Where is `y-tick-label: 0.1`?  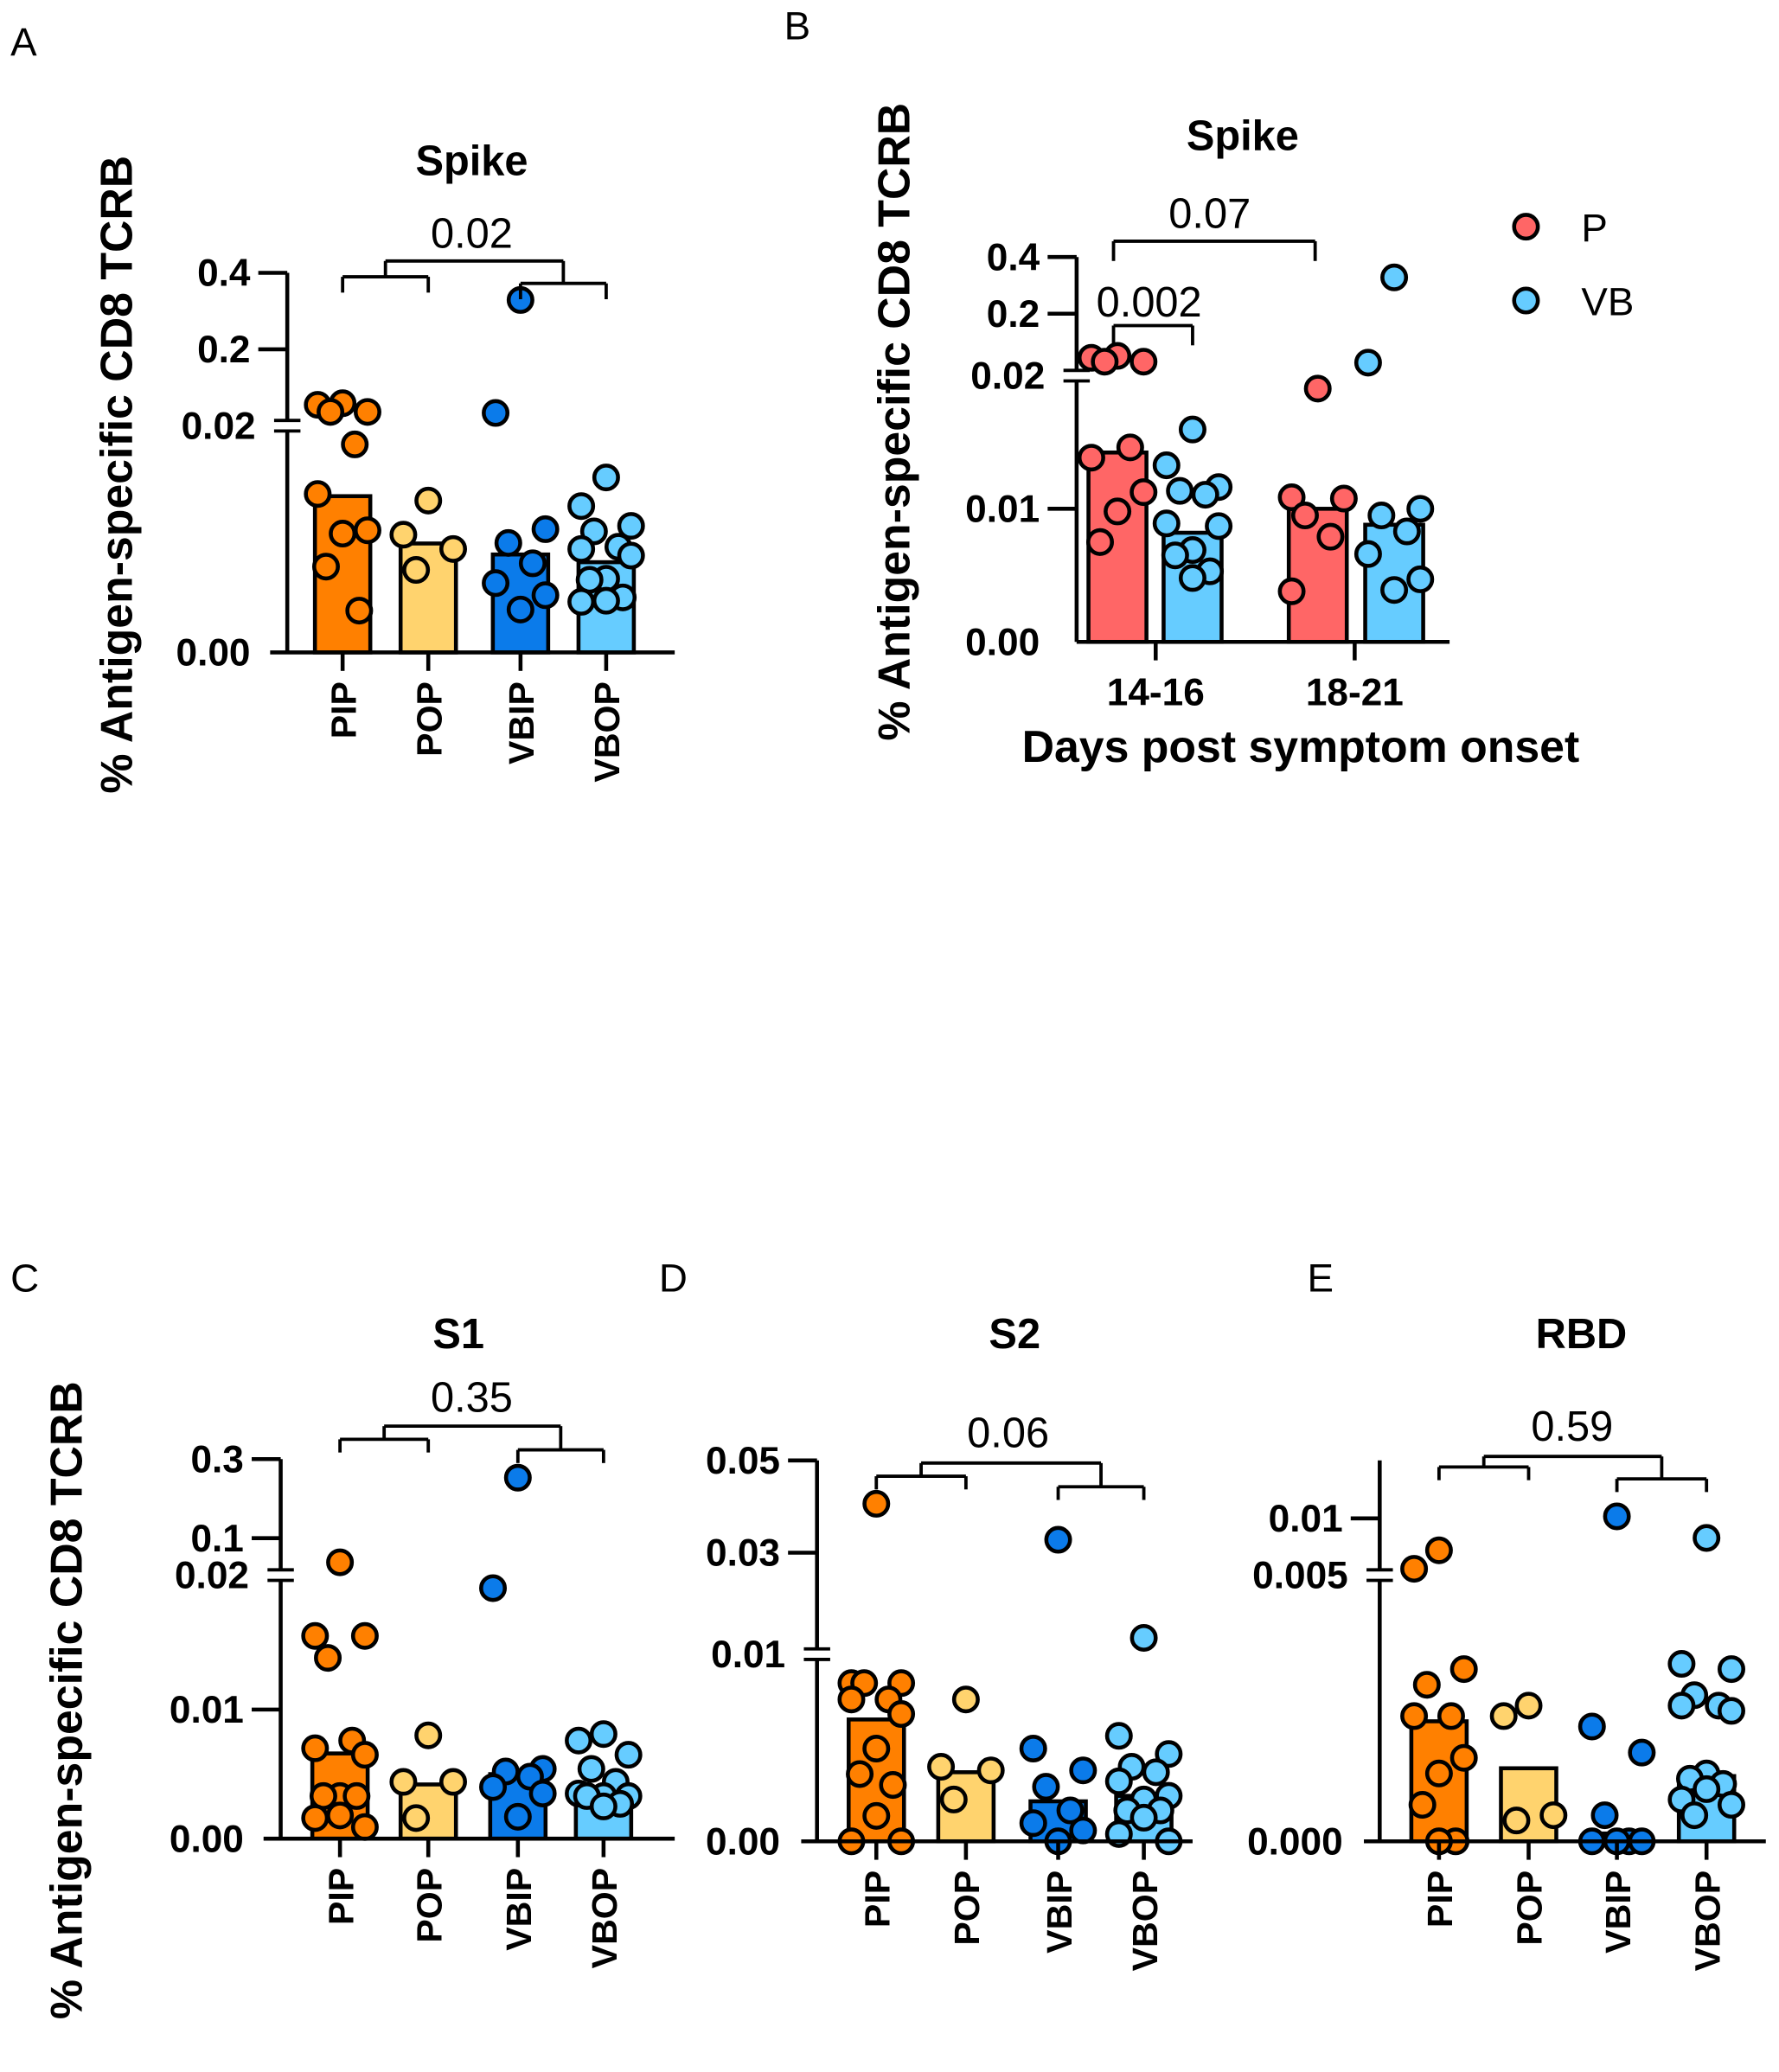 y-tick-label: 0.1 is located at coordinates (216, 1539).